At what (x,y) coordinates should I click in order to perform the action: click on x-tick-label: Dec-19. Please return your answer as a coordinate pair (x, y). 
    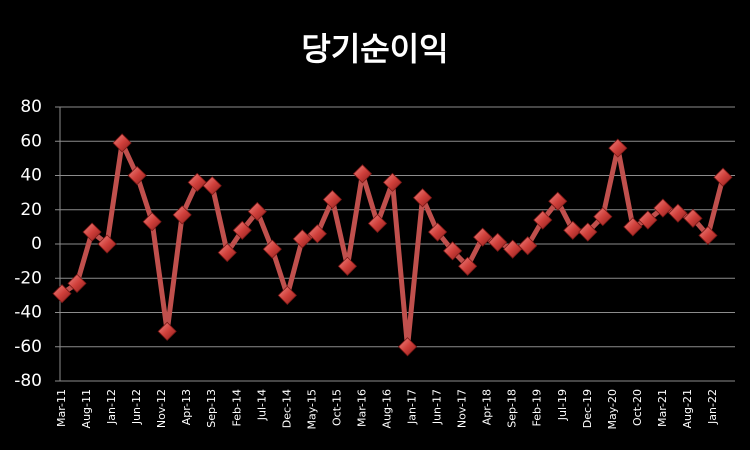
    Looking at the image, I should click on (587, 408).